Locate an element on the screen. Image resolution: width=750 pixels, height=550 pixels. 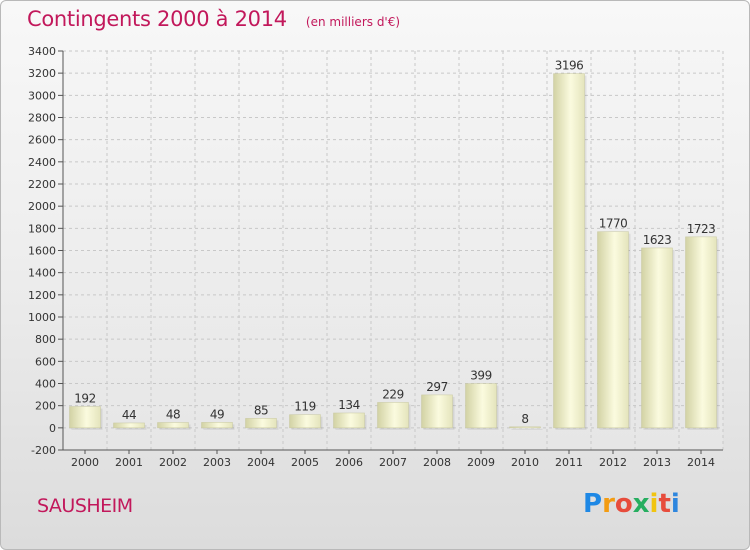
logo-letter: P is located at coordinates (593, 504).